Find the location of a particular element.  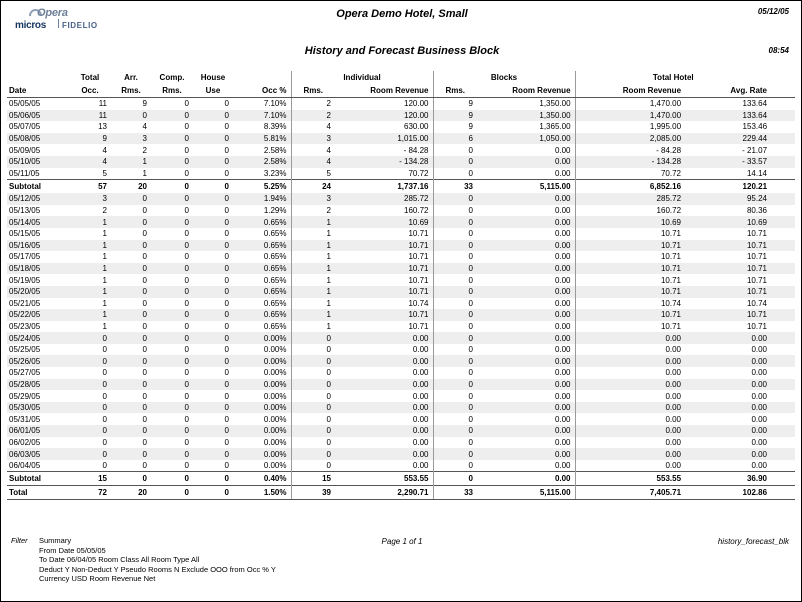

cell-date: 05/06/05 is located at coordinates (38, 115).